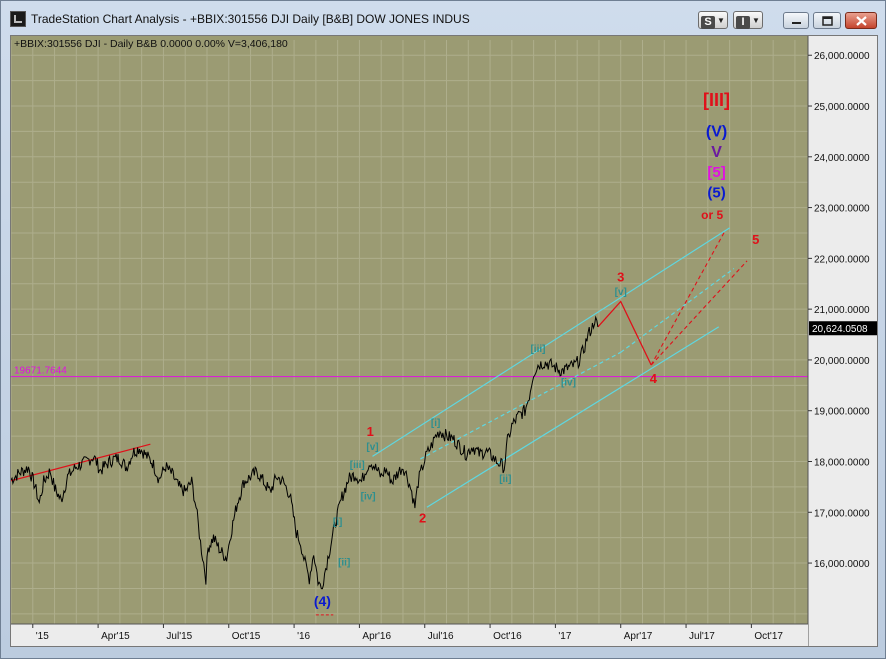 This screenshot has width=886, height=659. What do you see at coordinates (422, 517) in the screenshot?
I see `wave-label: 2` at bounding box center [422, 517].